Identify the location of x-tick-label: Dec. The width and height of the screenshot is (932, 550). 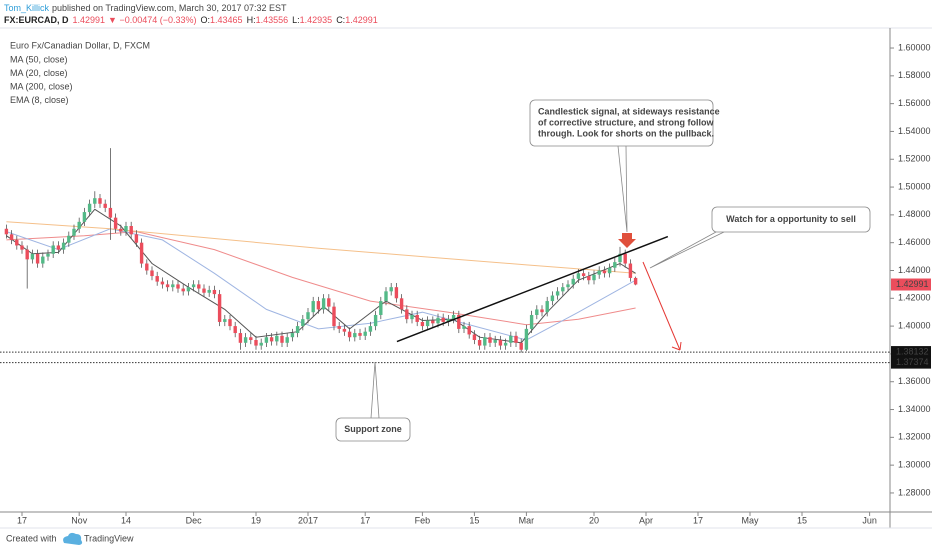
(194, 520).